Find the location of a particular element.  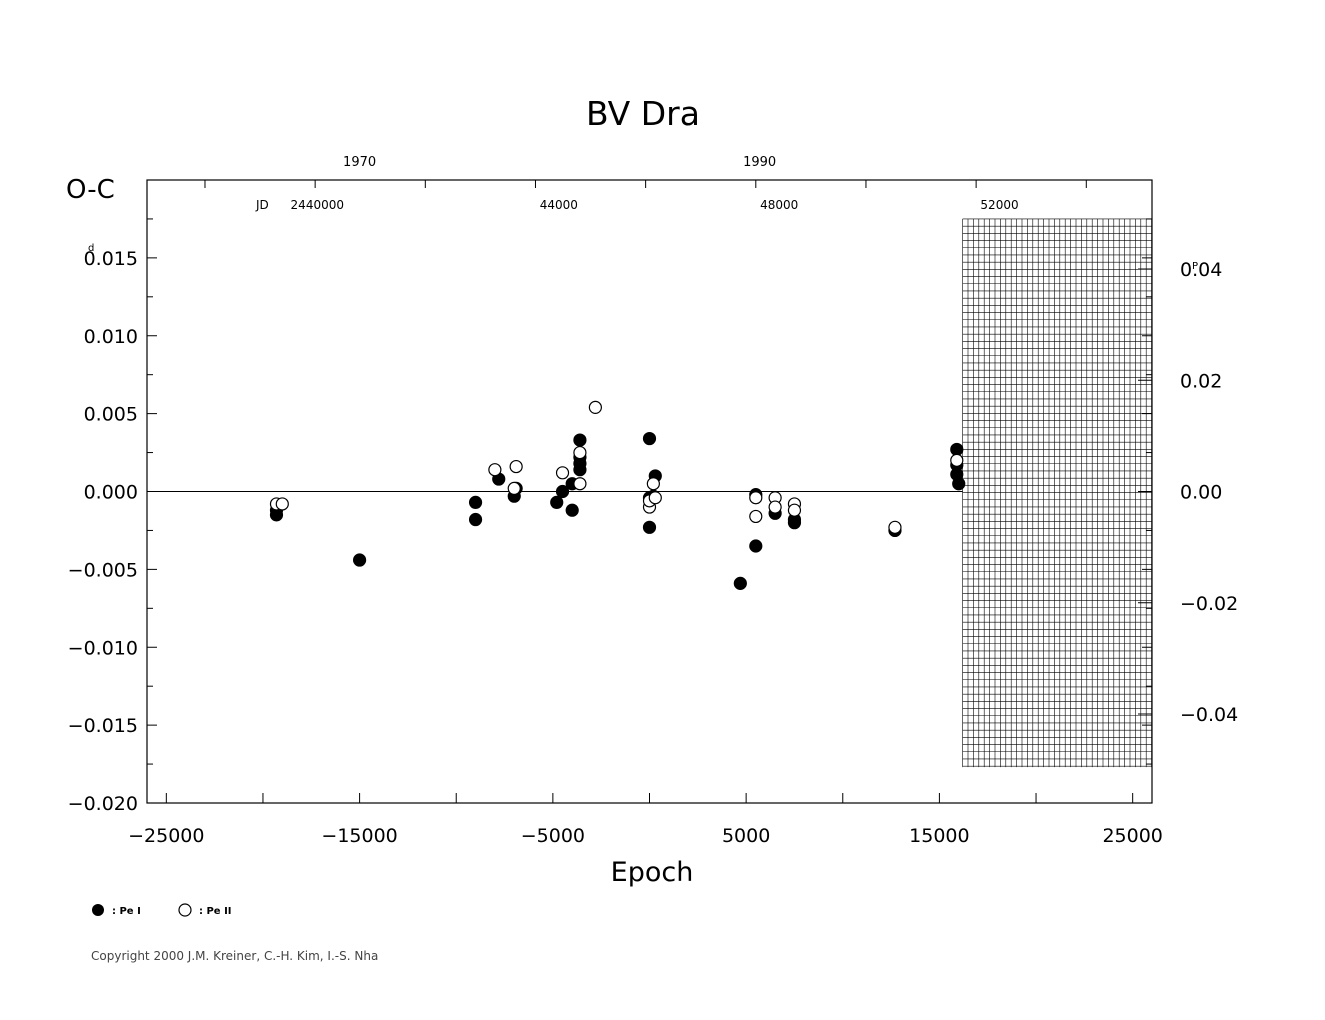

right-tick-label: 0.04 is located at coordinates (1201, 270).